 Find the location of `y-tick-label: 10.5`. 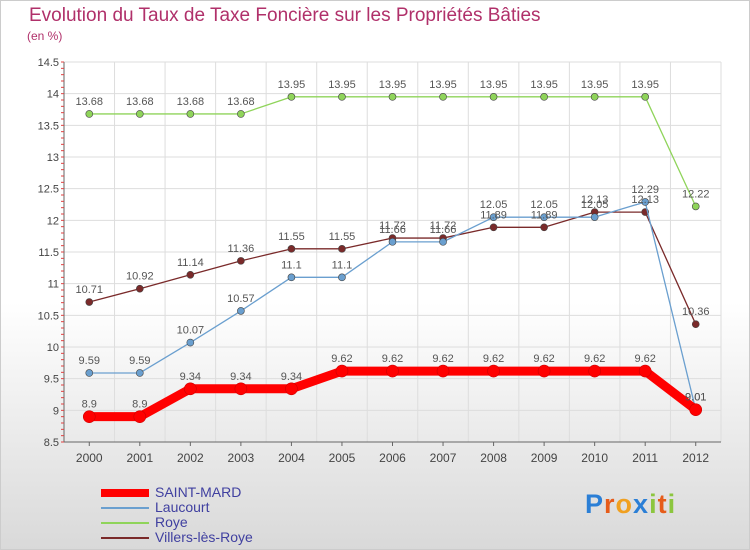

y-tick-label: 10.5 is located at coordinates (48, 316).